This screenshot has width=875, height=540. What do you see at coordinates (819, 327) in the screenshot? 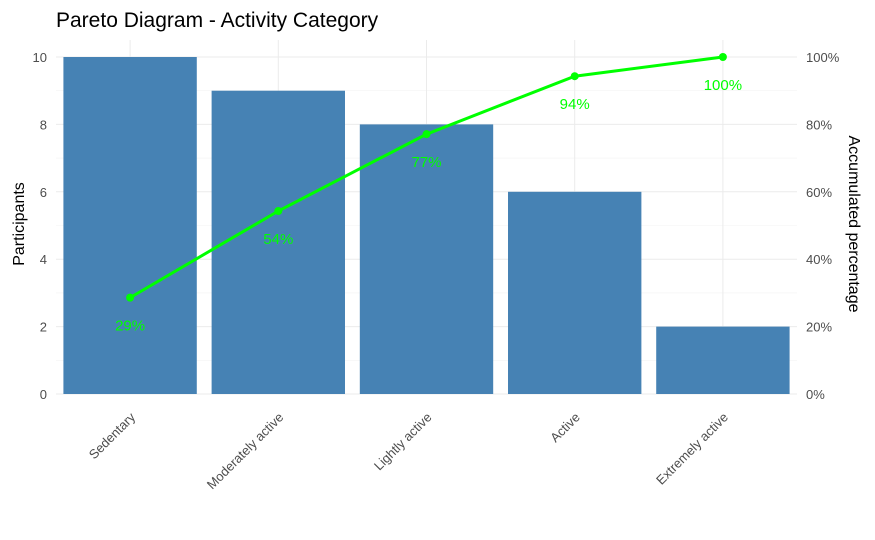
I see `y2-tick-label: 20%` at bounding box center [819, 327].